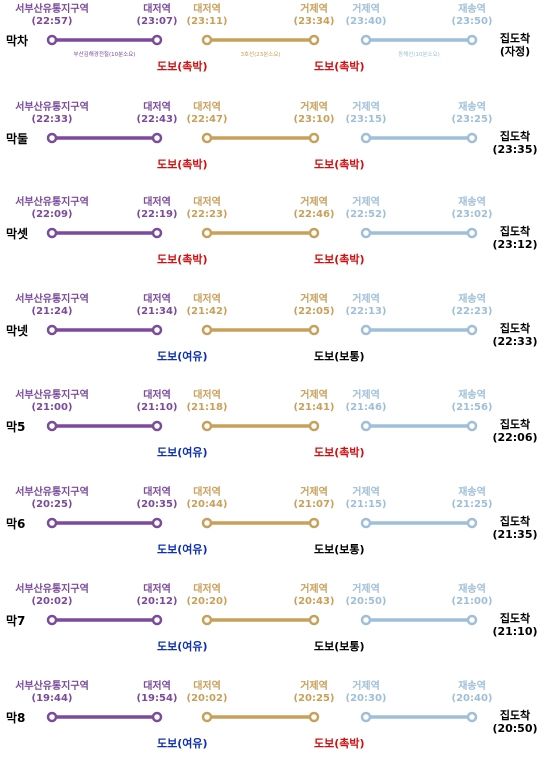 This screenshot has height=778, width=550. I want to click on station-label: 거제역 (21:46), so click(366, 402).